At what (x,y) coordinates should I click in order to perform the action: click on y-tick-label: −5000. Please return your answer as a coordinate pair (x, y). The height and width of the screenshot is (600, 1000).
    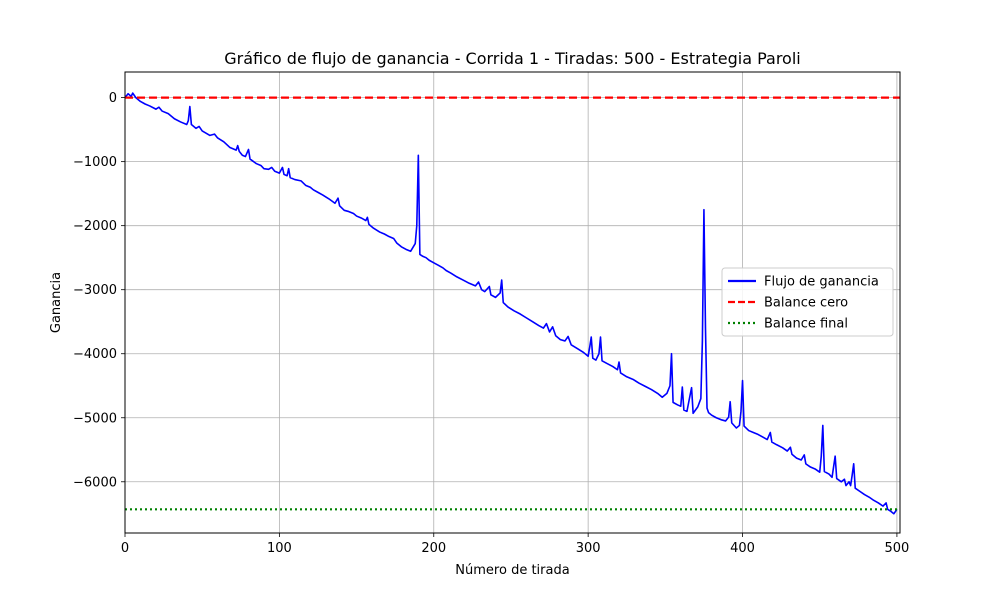
    Looking at the image, I should click on (95, 418).